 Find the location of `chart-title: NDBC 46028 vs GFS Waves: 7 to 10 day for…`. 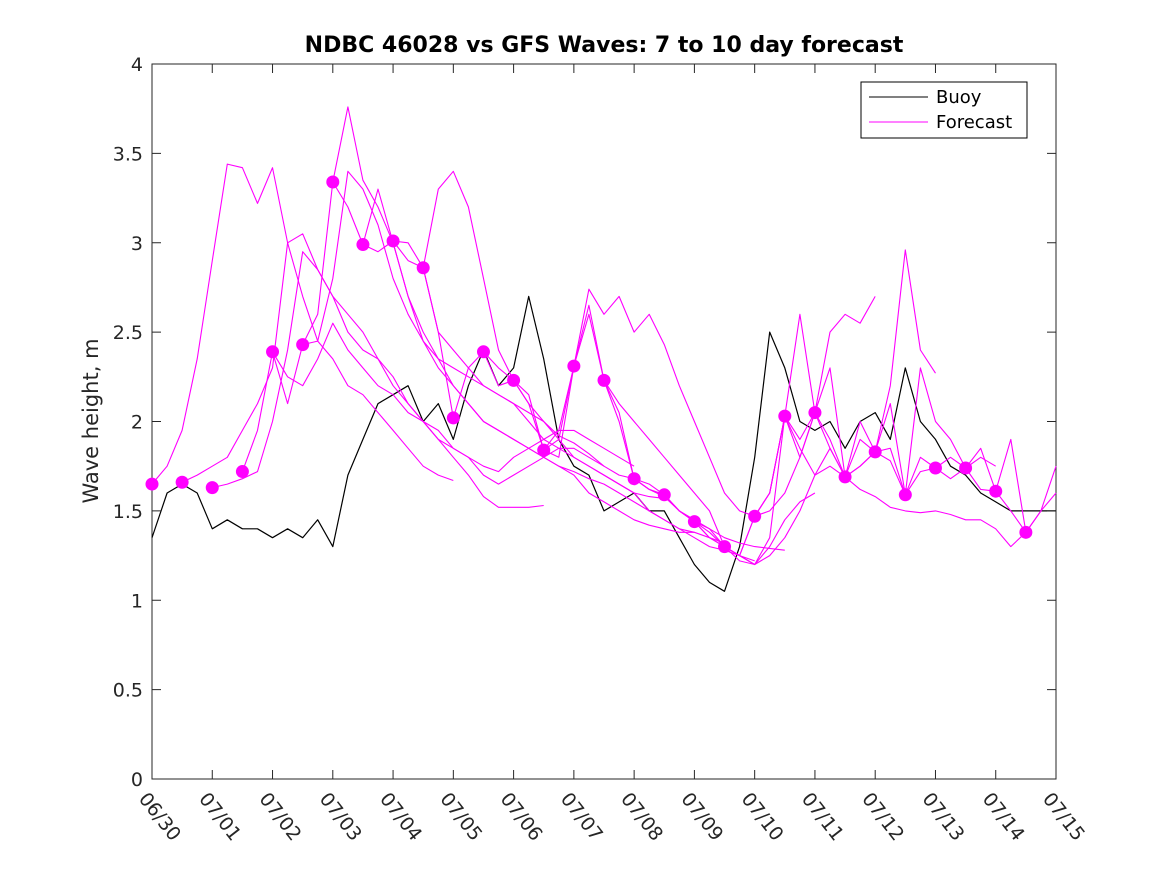

chart-title: NDBC 46028 vs GFS Waves: 7 to 10 day for… is located at coordinates (604, 45).